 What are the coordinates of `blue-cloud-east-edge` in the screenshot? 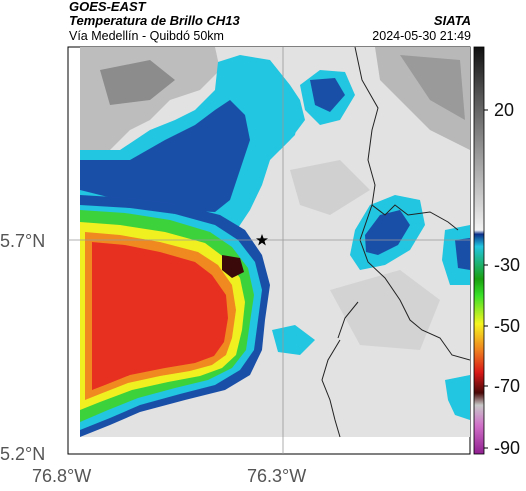 It's located at (462, 254).